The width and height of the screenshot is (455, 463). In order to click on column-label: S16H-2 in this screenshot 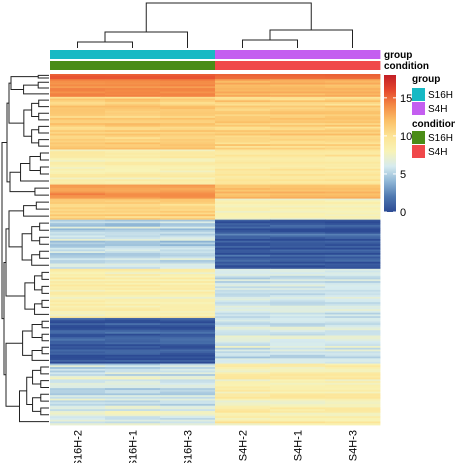, I will do `click(79, 446)`.